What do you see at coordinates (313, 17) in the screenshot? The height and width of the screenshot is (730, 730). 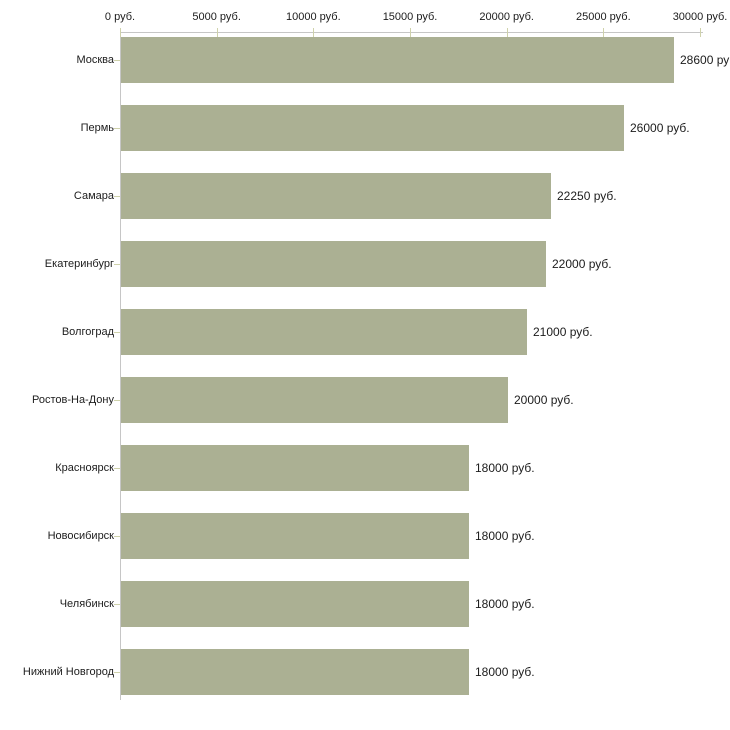 I see `x-tick-label: 10000 руб.` at bounding box center [313, 17].